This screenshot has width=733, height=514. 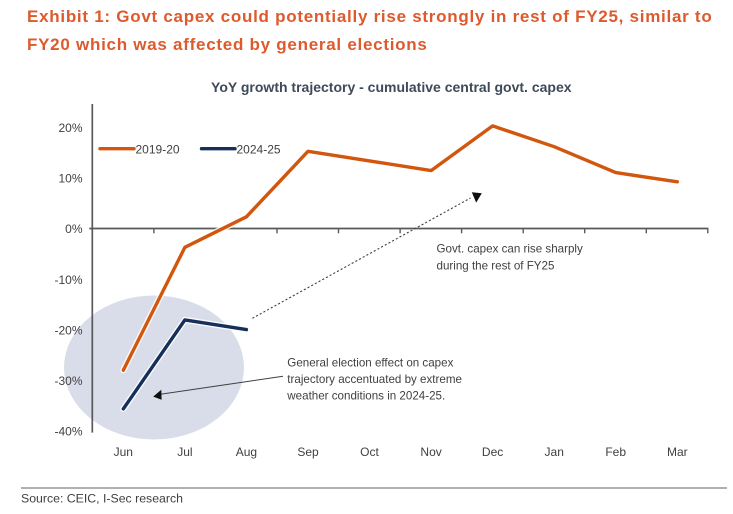 I want to click on svg-text: Govt. capex can rise sharply, so click(x=510, y=249).